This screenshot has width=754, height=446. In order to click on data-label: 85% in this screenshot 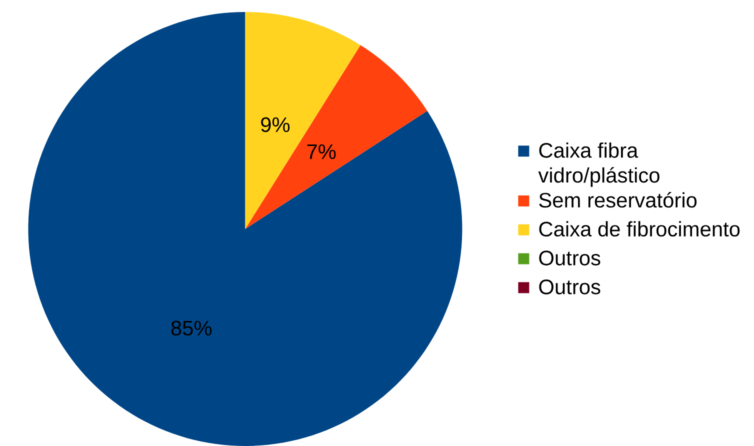, I will do `click(191, 328)`.